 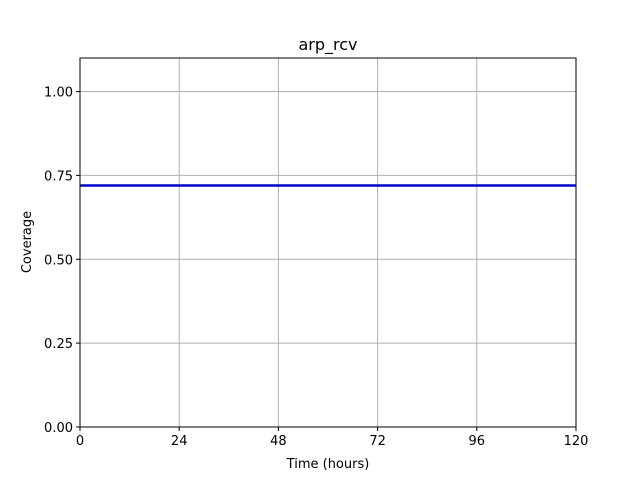 What do you see at coordinates (377, 441) in the screenshot?
I see `x-tick-label: 72` at bounding box center [377, 441].